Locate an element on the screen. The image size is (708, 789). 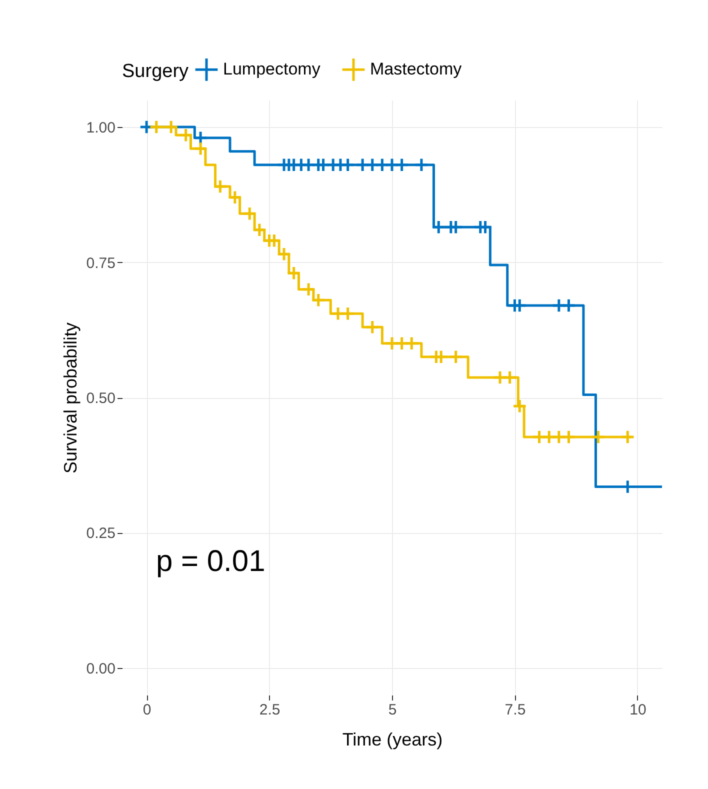
legend-label: Mastectomy is located at coordinates (416, 69).